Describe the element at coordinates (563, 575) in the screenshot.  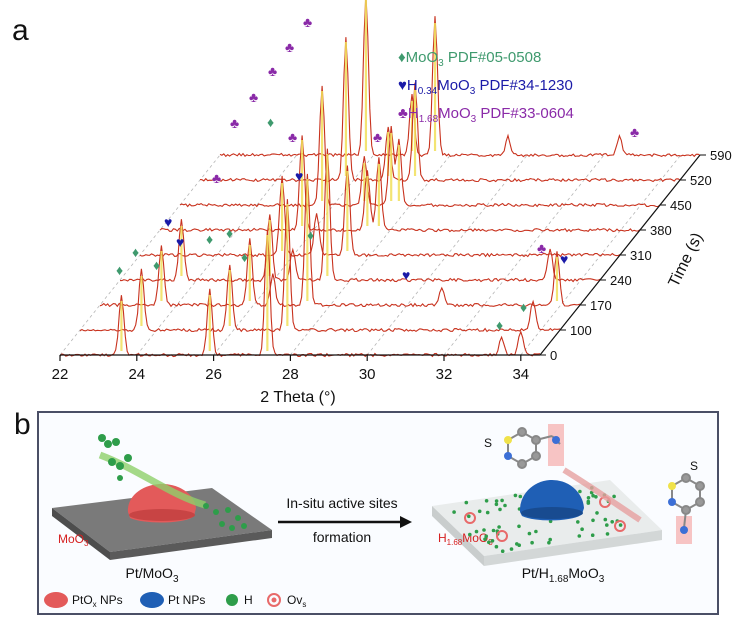
I see `pt-h168moo3-label: Pt/H1.68MoO3` at that location.